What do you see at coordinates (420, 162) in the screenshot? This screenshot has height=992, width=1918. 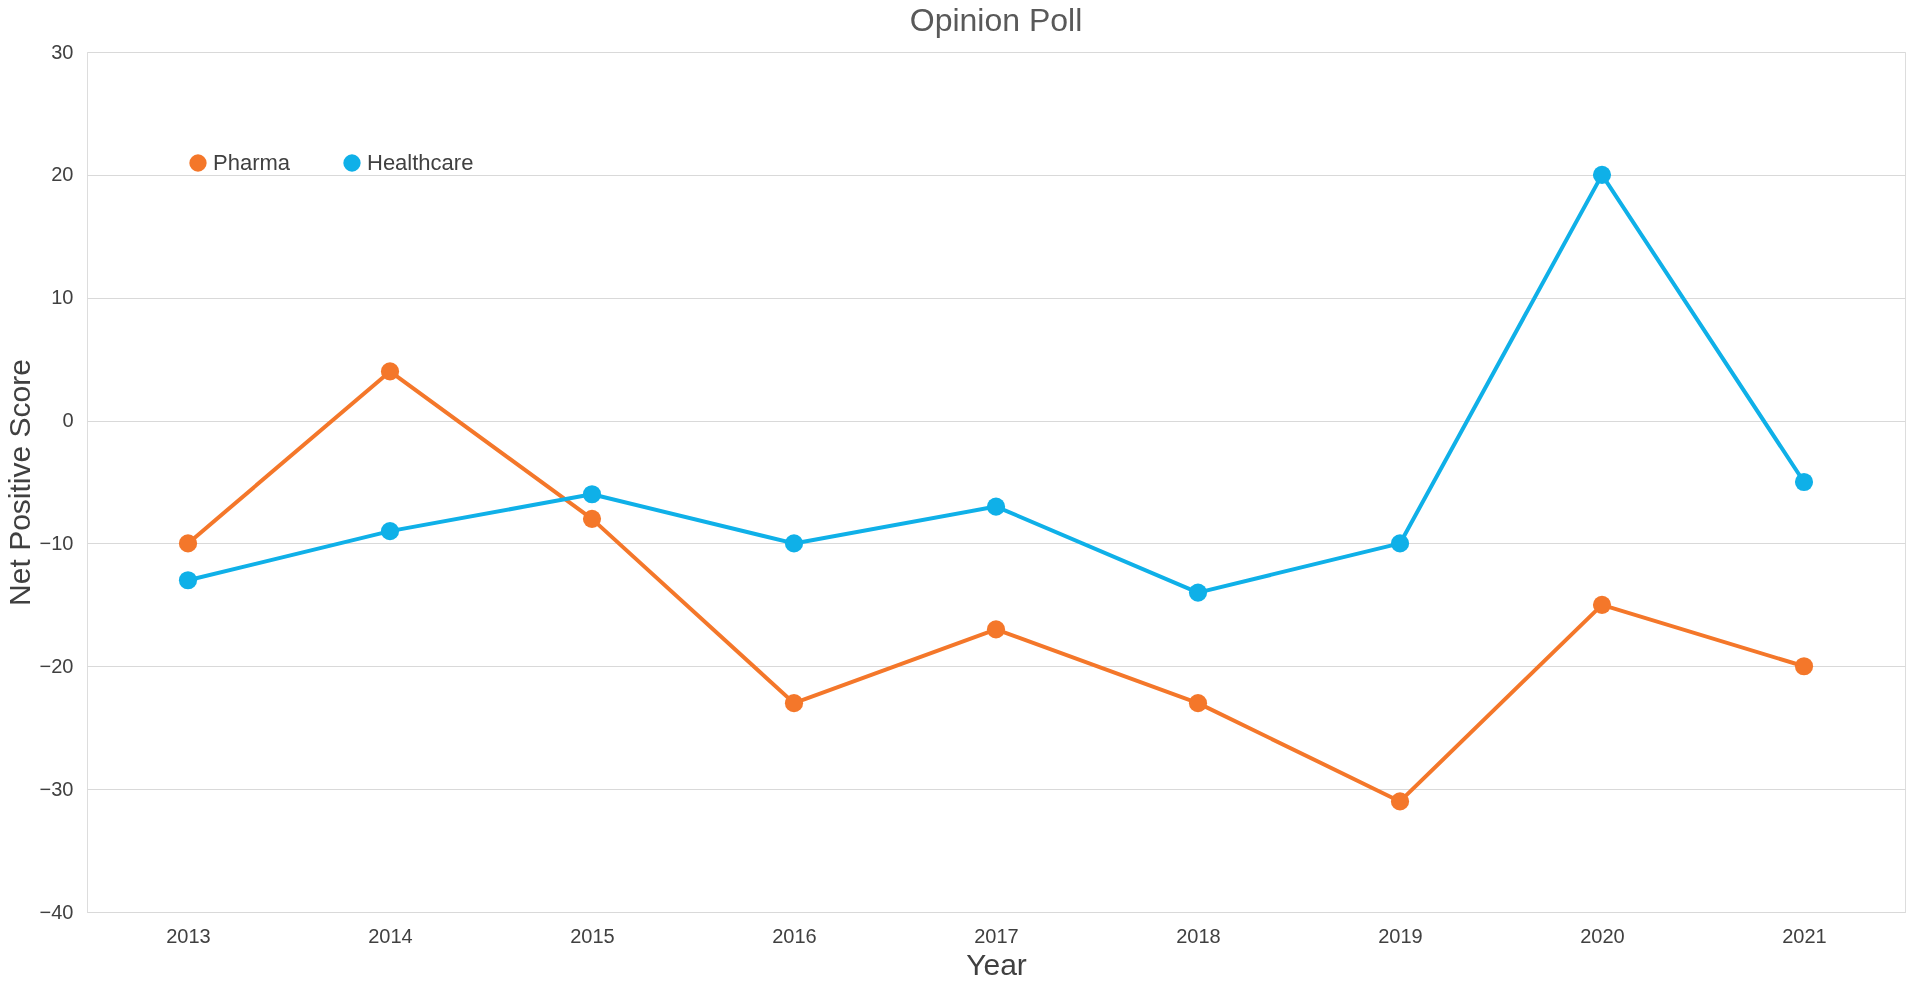 I see `legend-label: Healthcare` at bounding box center [420, 162].